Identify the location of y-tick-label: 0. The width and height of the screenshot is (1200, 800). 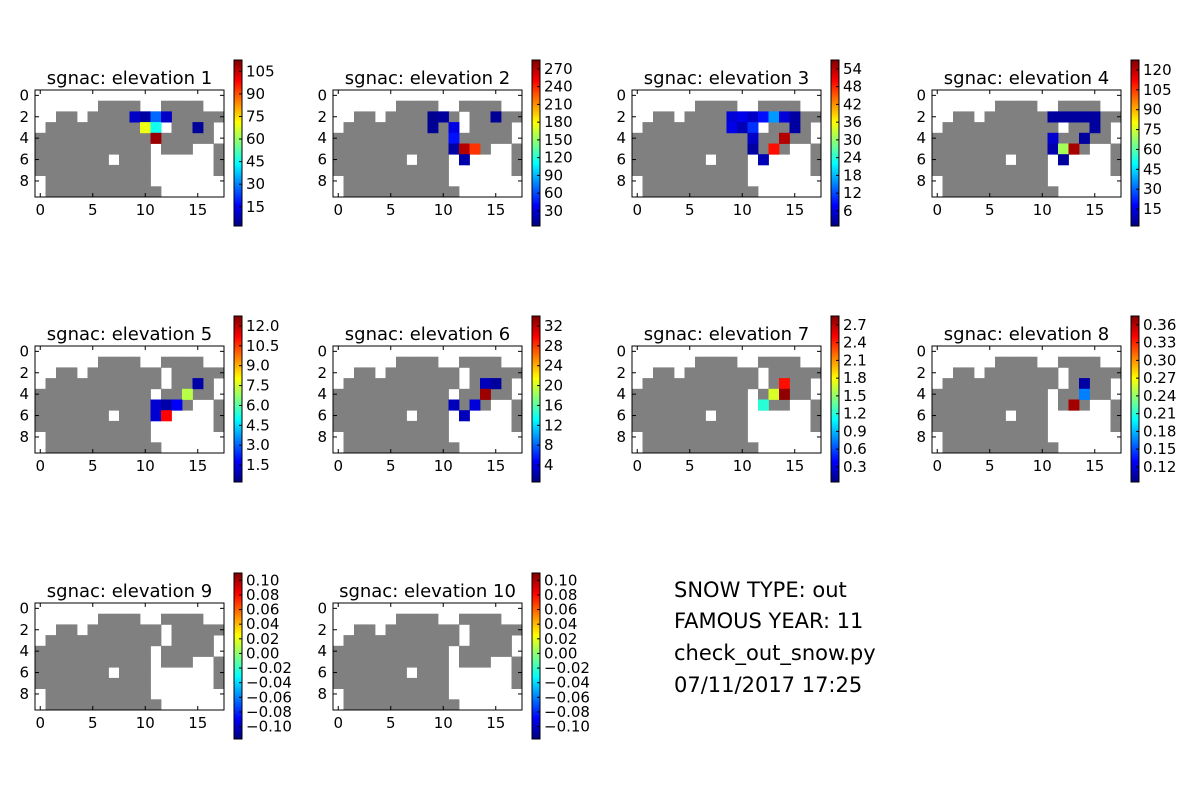
(322, 608).